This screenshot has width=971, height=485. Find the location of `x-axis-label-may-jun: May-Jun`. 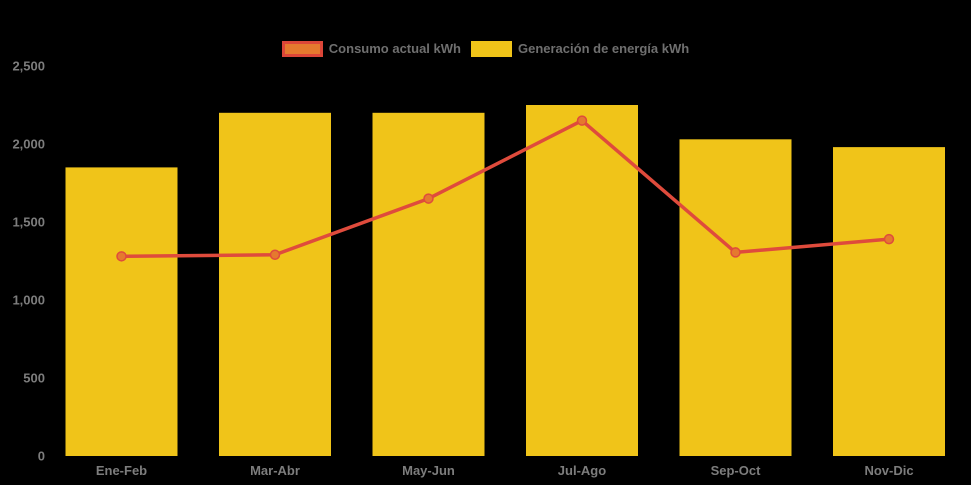

x-axis-label-may-jun: May-Jun is located at coordinates (428, 470).